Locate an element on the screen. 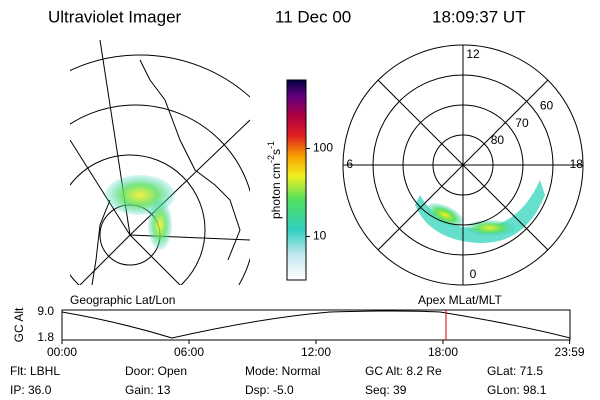 The image size is (600, 400). timeline-ytick-label: 9.0 is located at coordinates (45, 311).